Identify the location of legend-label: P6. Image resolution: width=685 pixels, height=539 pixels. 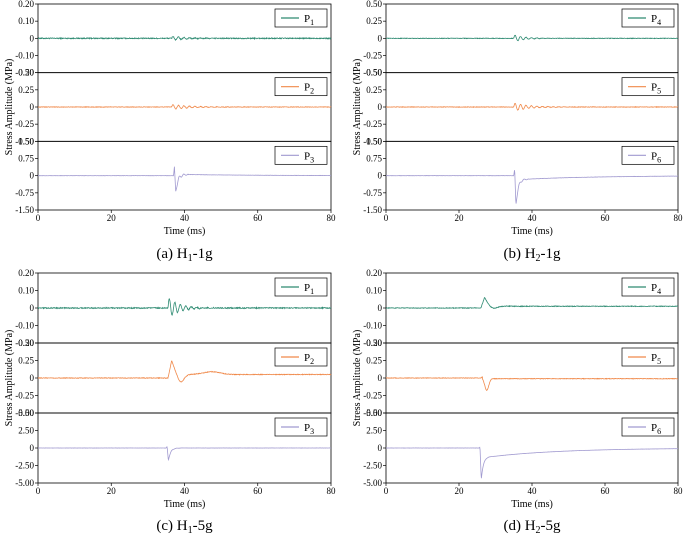
(656, 157).